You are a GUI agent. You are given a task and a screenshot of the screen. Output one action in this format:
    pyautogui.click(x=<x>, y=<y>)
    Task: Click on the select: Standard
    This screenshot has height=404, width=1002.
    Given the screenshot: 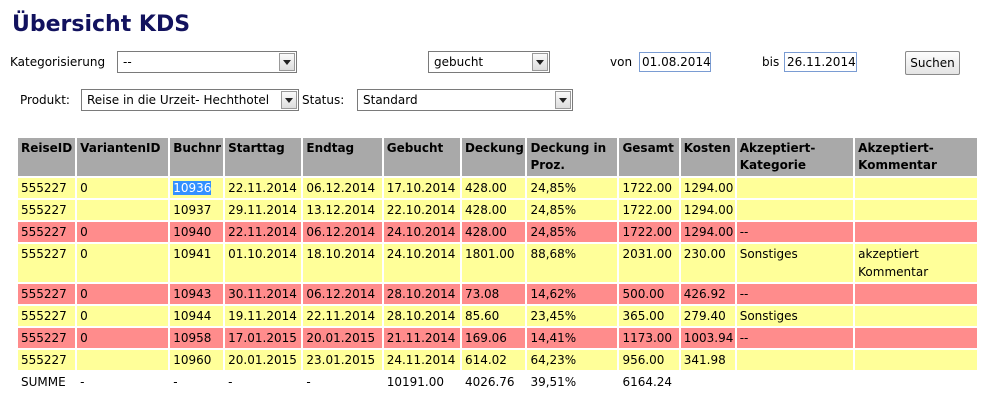 What is the action you would take?
    pyautogui.click(x=465, y=100)
    